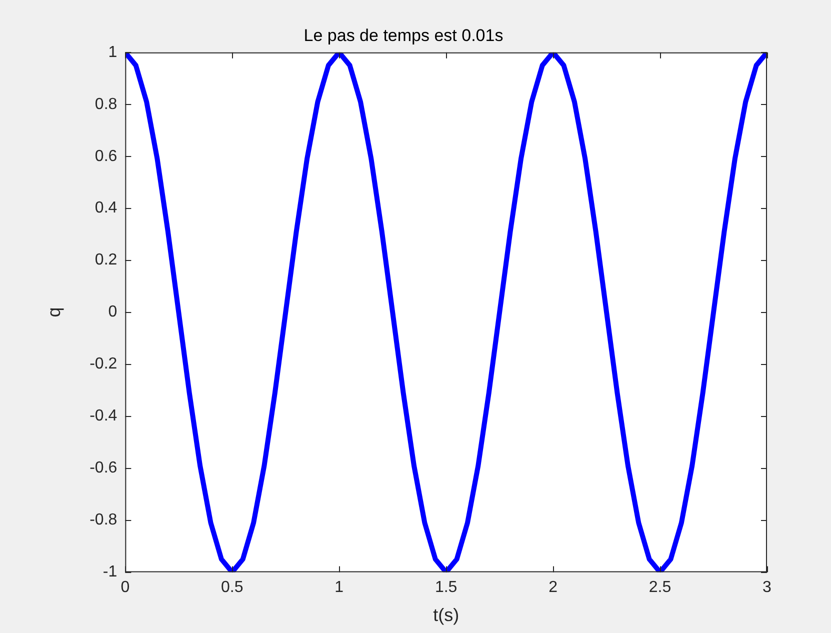 This screenshot has width=831, height=633. I want to click on y-tick-label: -1, so click(110, 572).